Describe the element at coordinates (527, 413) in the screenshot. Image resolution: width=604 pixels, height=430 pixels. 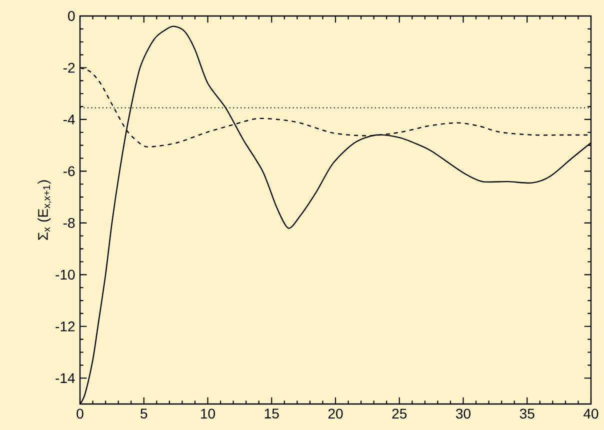
I see `x-tick-label: 35` at that location.